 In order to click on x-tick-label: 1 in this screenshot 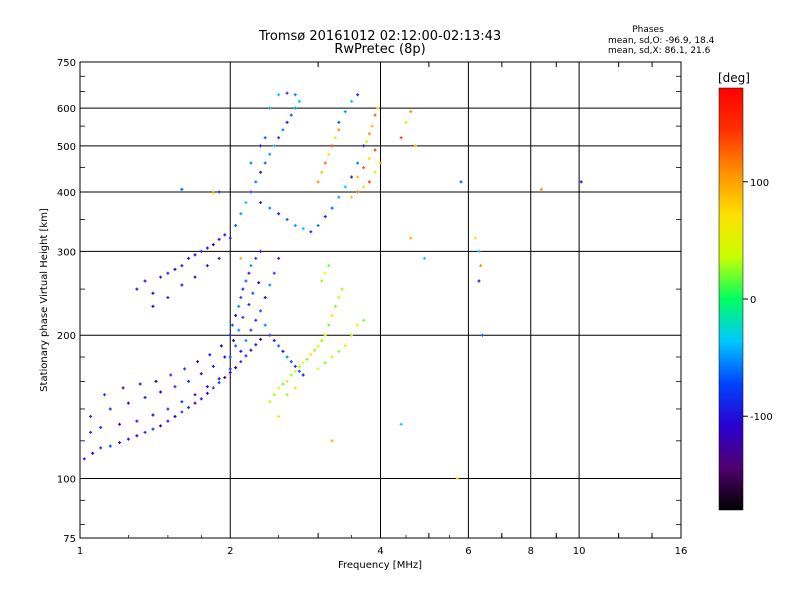, I will do `click(80, 551)`.